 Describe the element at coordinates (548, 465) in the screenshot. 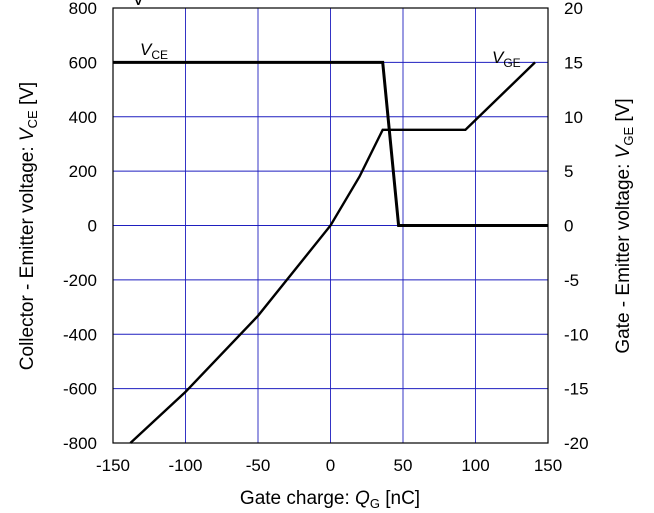

I see `x-tick-label: 150` at that location.